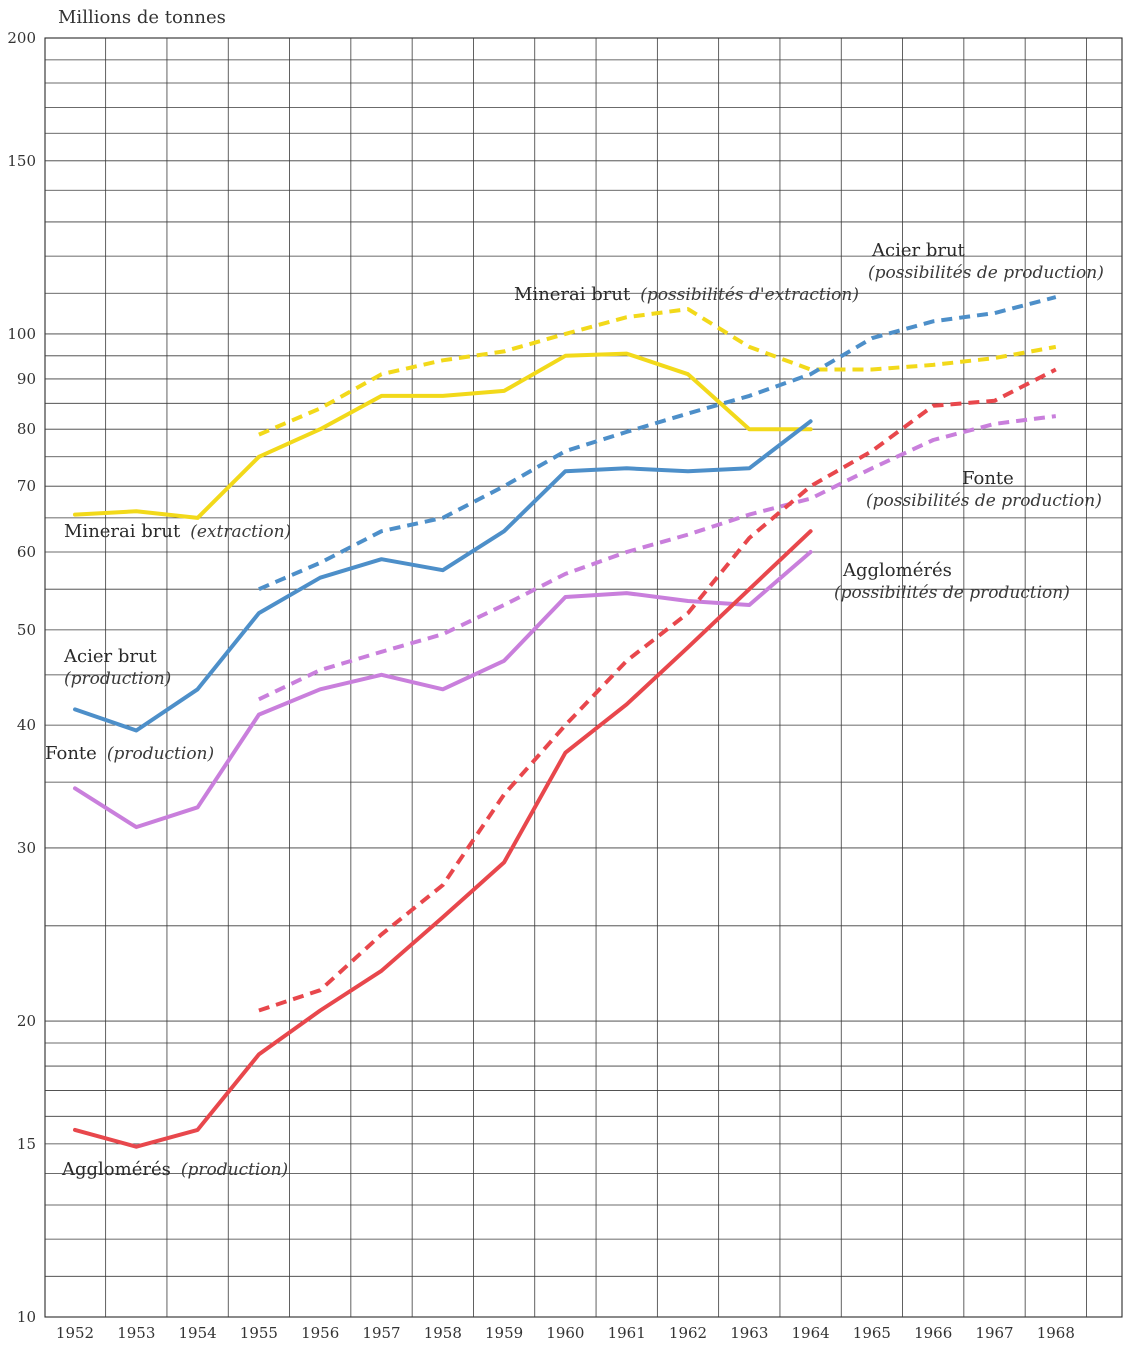 This screenshot has height=1347, width=1130. I want to click on y-tick-label: 30, so click(26, 848).